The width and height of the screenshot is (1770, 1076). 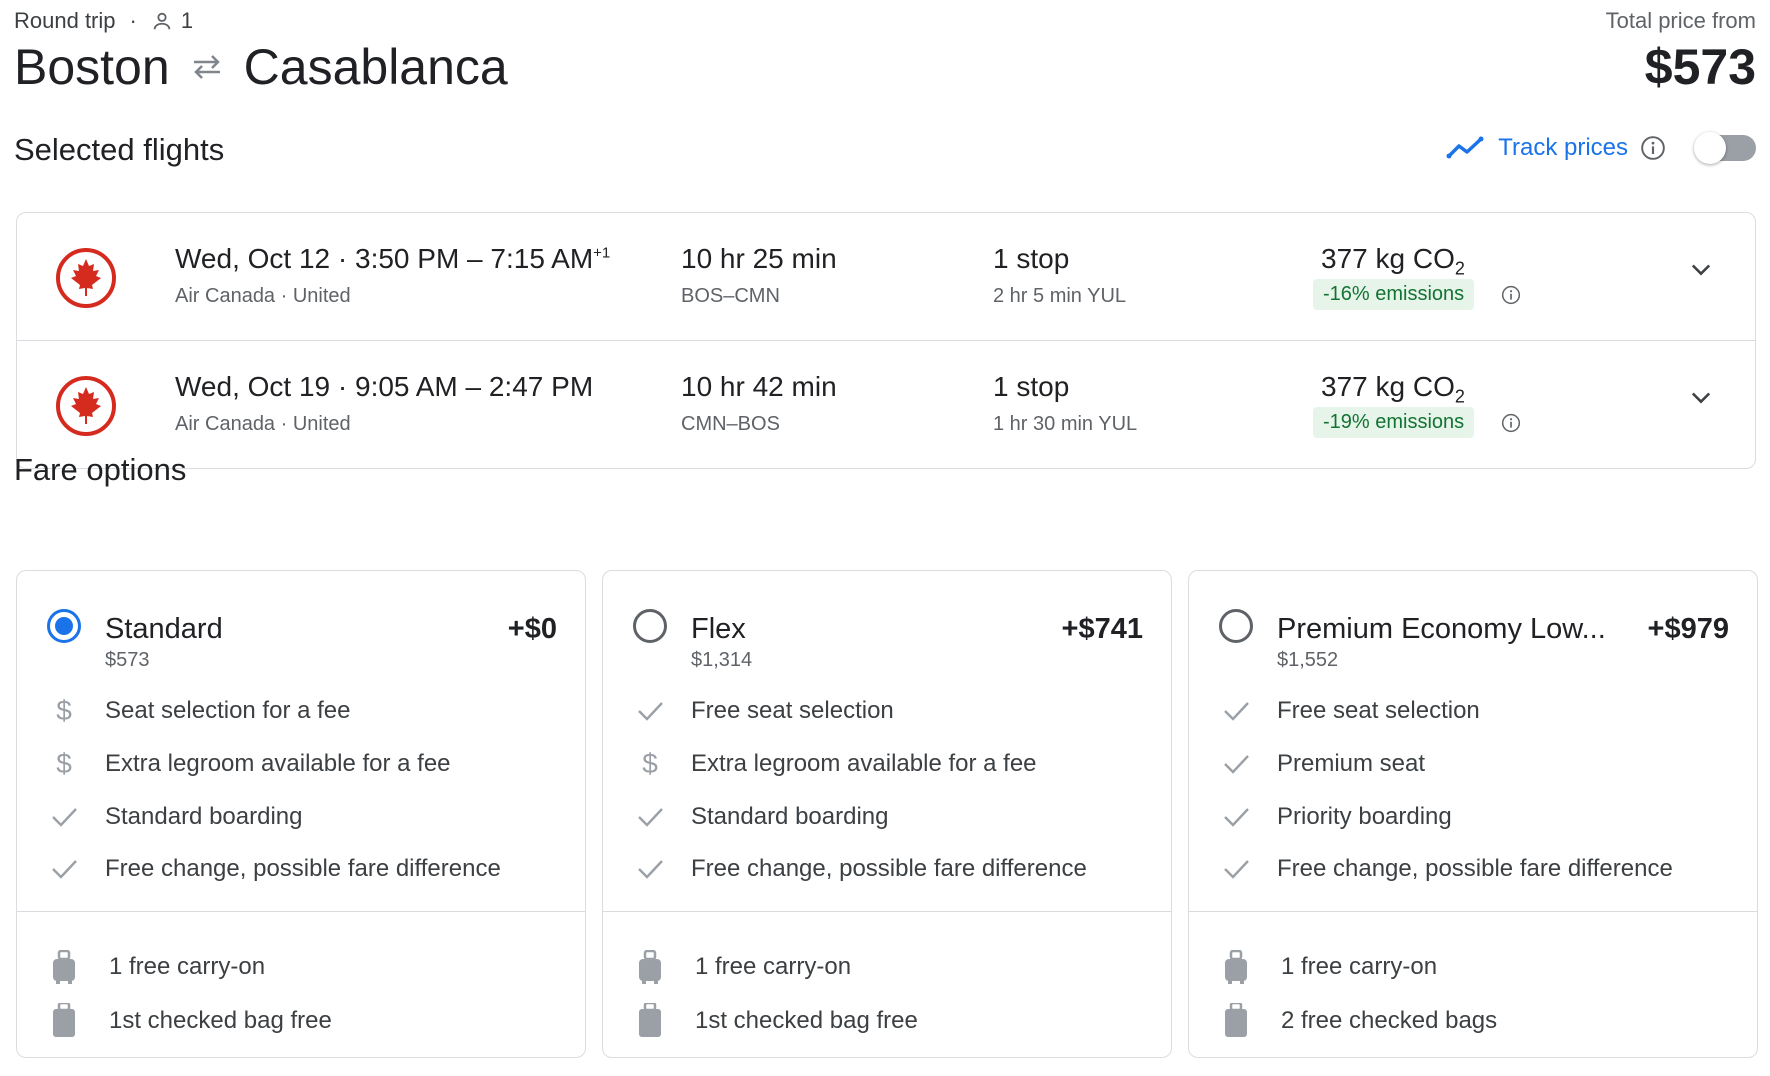 I want to click on baggage-item: 1 free carry-on, so click(x=310, y=967).